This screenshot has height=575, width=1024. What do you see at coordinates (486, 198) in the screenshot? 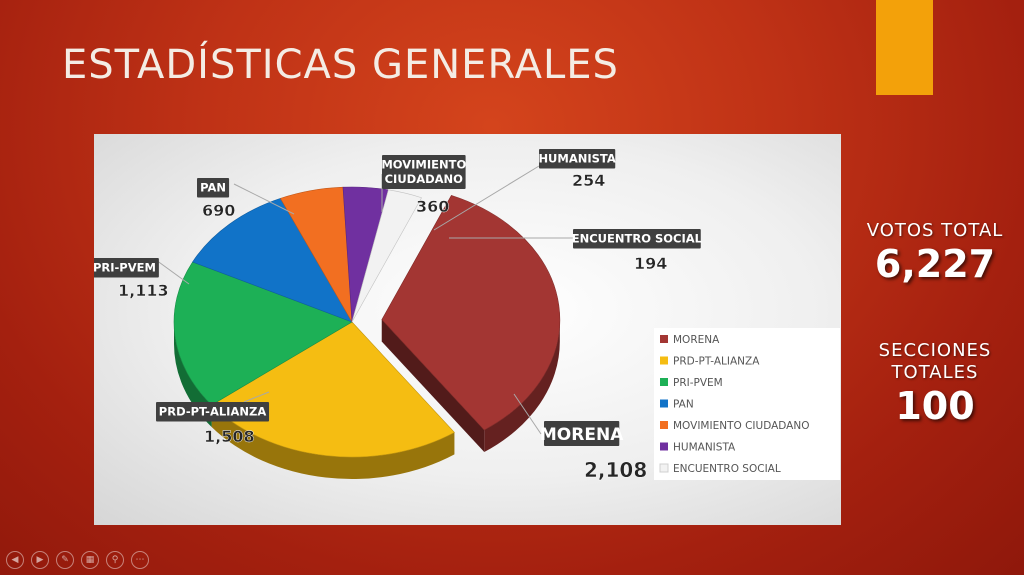
I see `leader-line-humanista` at bounding box center [486, 198].